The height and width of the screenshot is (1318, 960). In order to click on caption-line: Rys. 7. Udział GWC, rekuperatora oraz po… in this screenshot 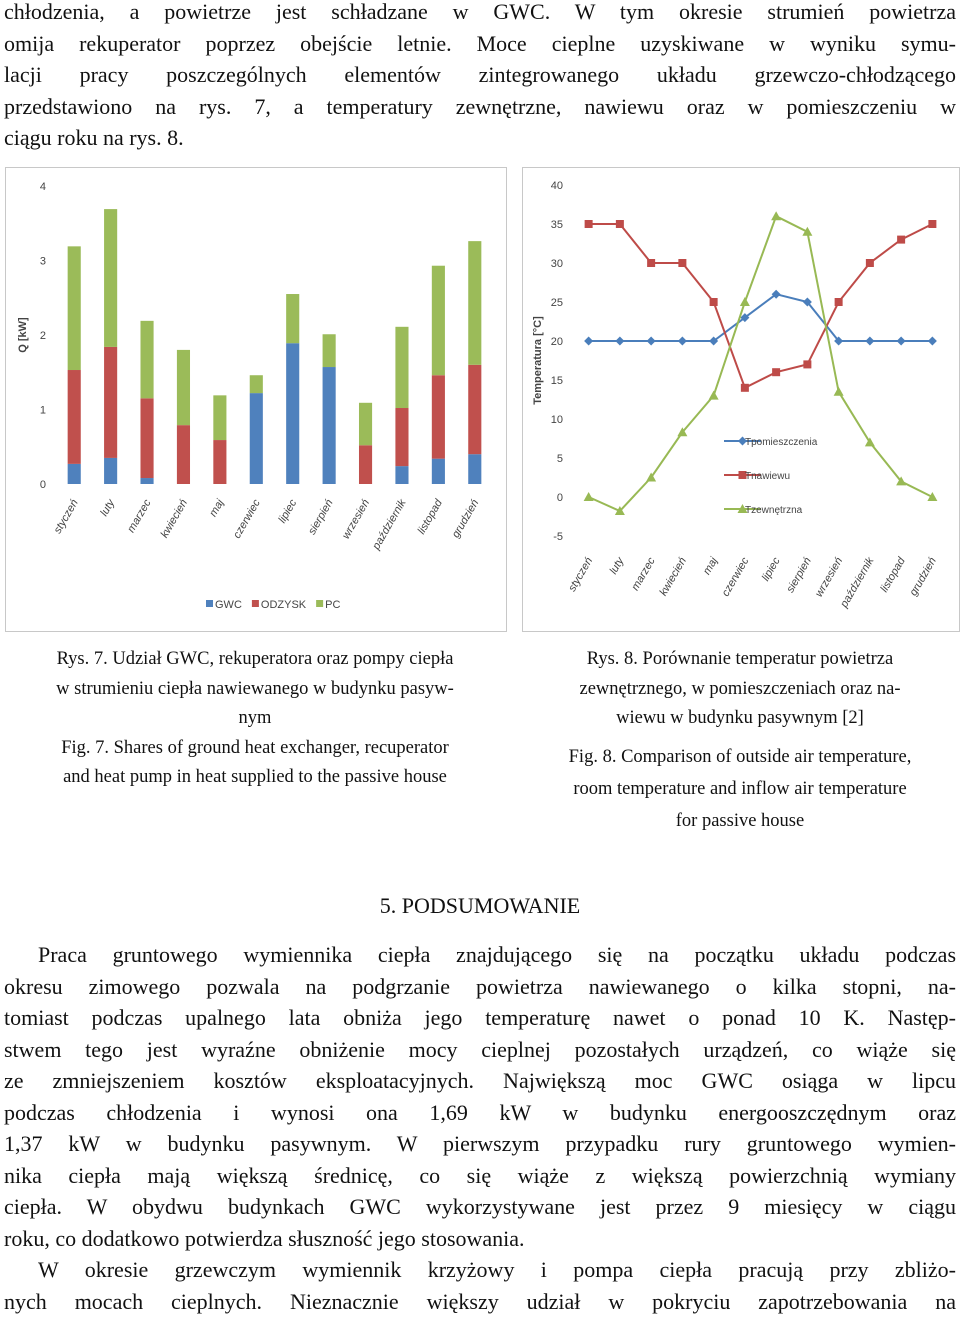, I will do `click(255, 659)`.